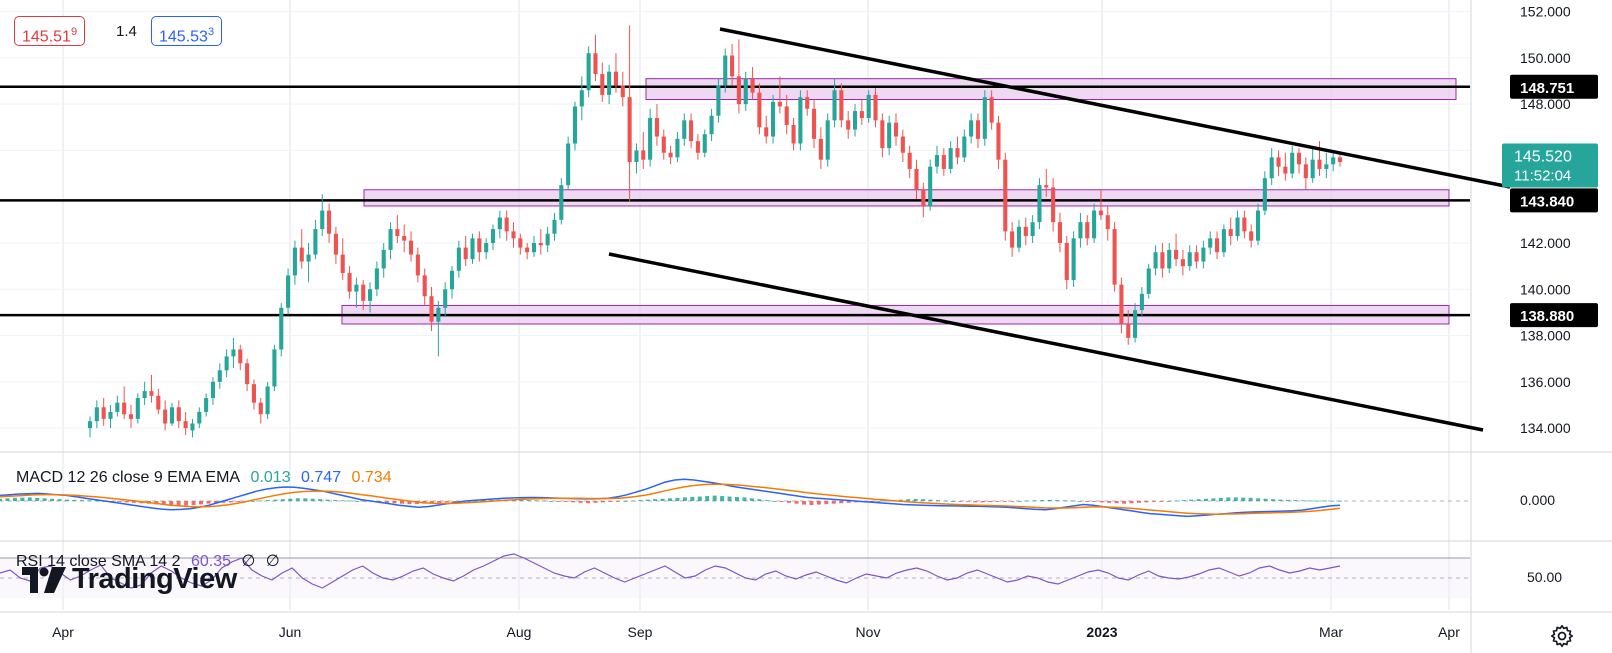 The image size is (1612, 653). Describe the element at coordinates (1544, 577) in the screenshot. I see `rsi-axis-label: 50.00` at that location.